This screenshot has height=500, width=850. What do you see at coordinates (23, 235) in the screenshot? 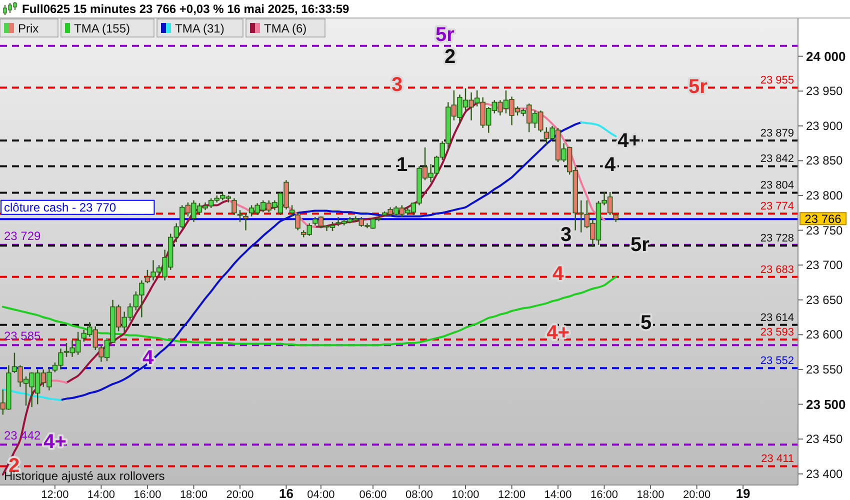
I see `annotation: 23 729` at bounding box center [23, 235].